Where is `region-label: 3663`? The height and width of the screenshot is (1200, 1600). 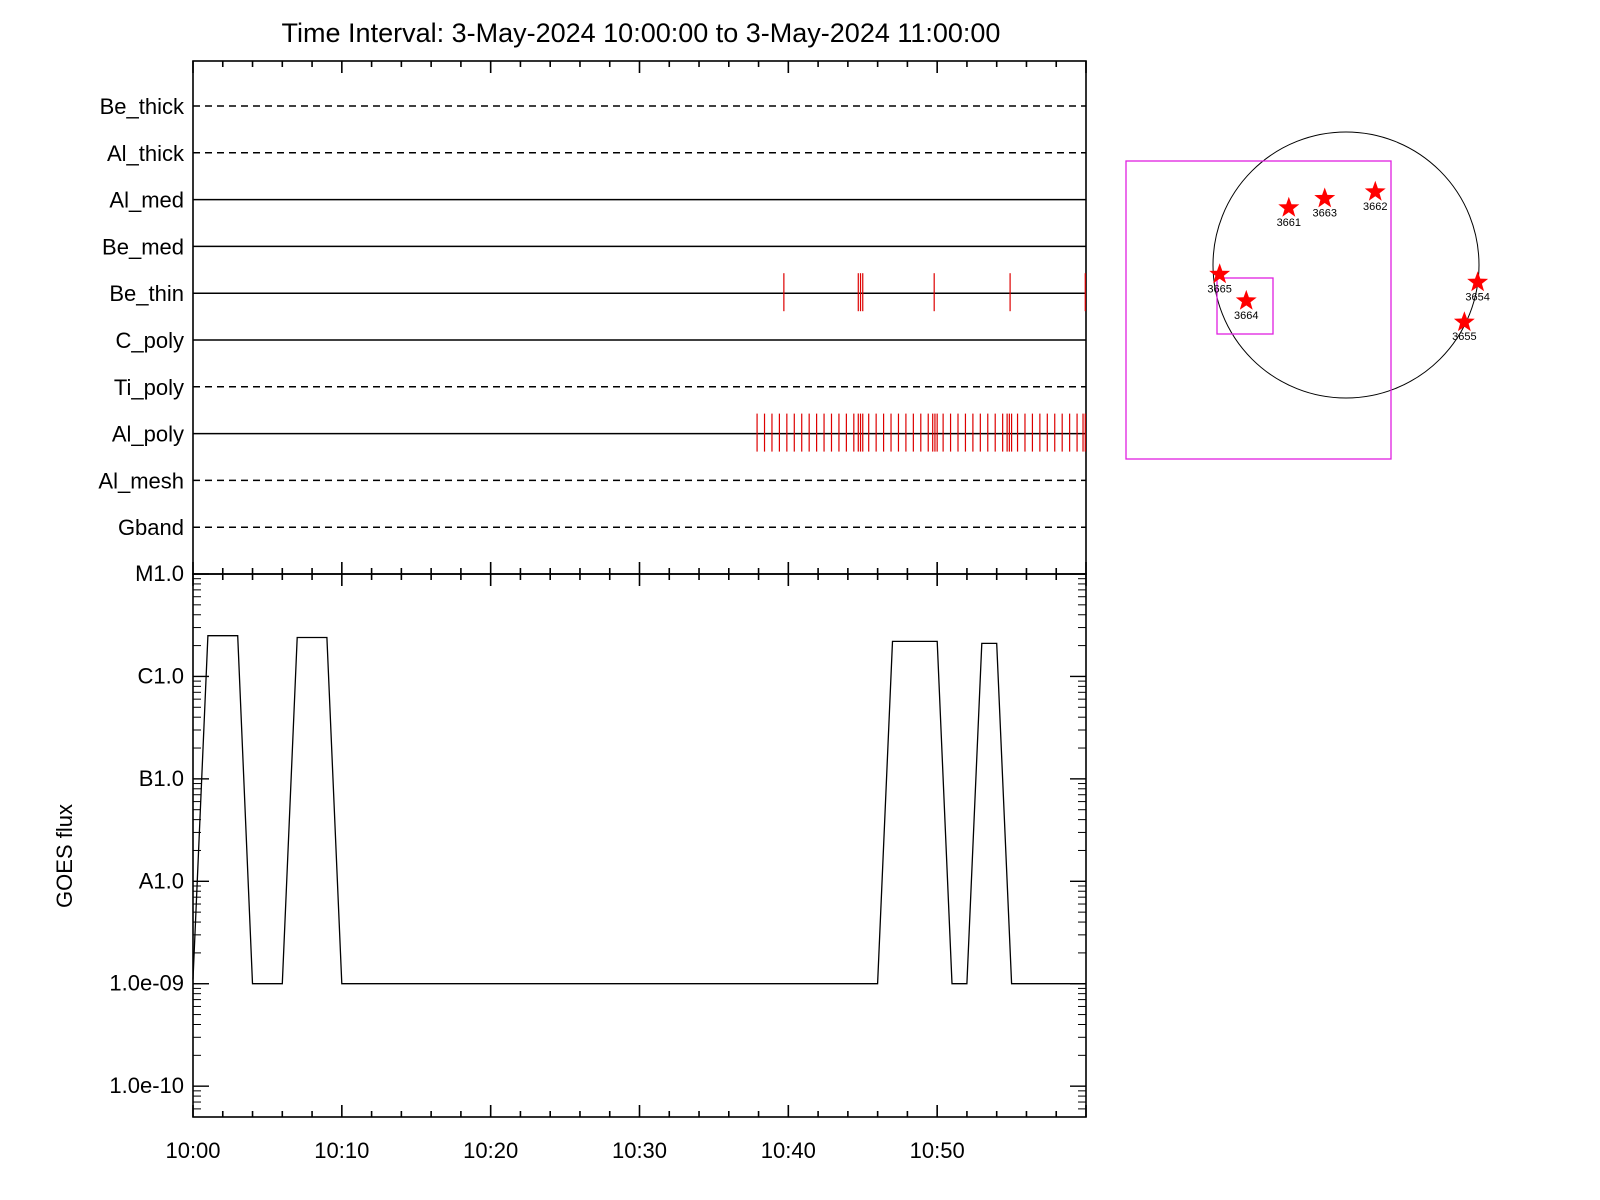
region-label: 3663 is located at coordinates (1324, 214).